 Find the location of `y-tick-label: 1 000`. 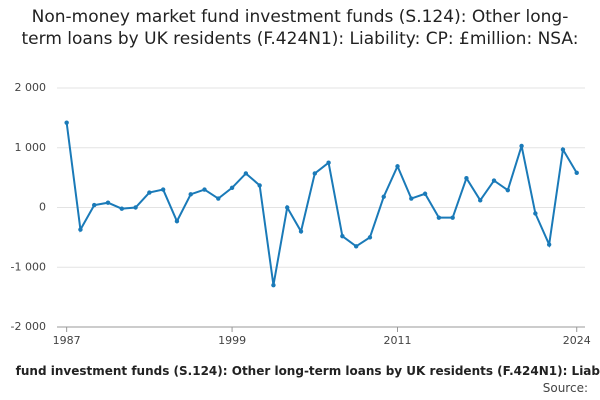

y-tick-label: 1 000 is located at coordinates (31, 147).